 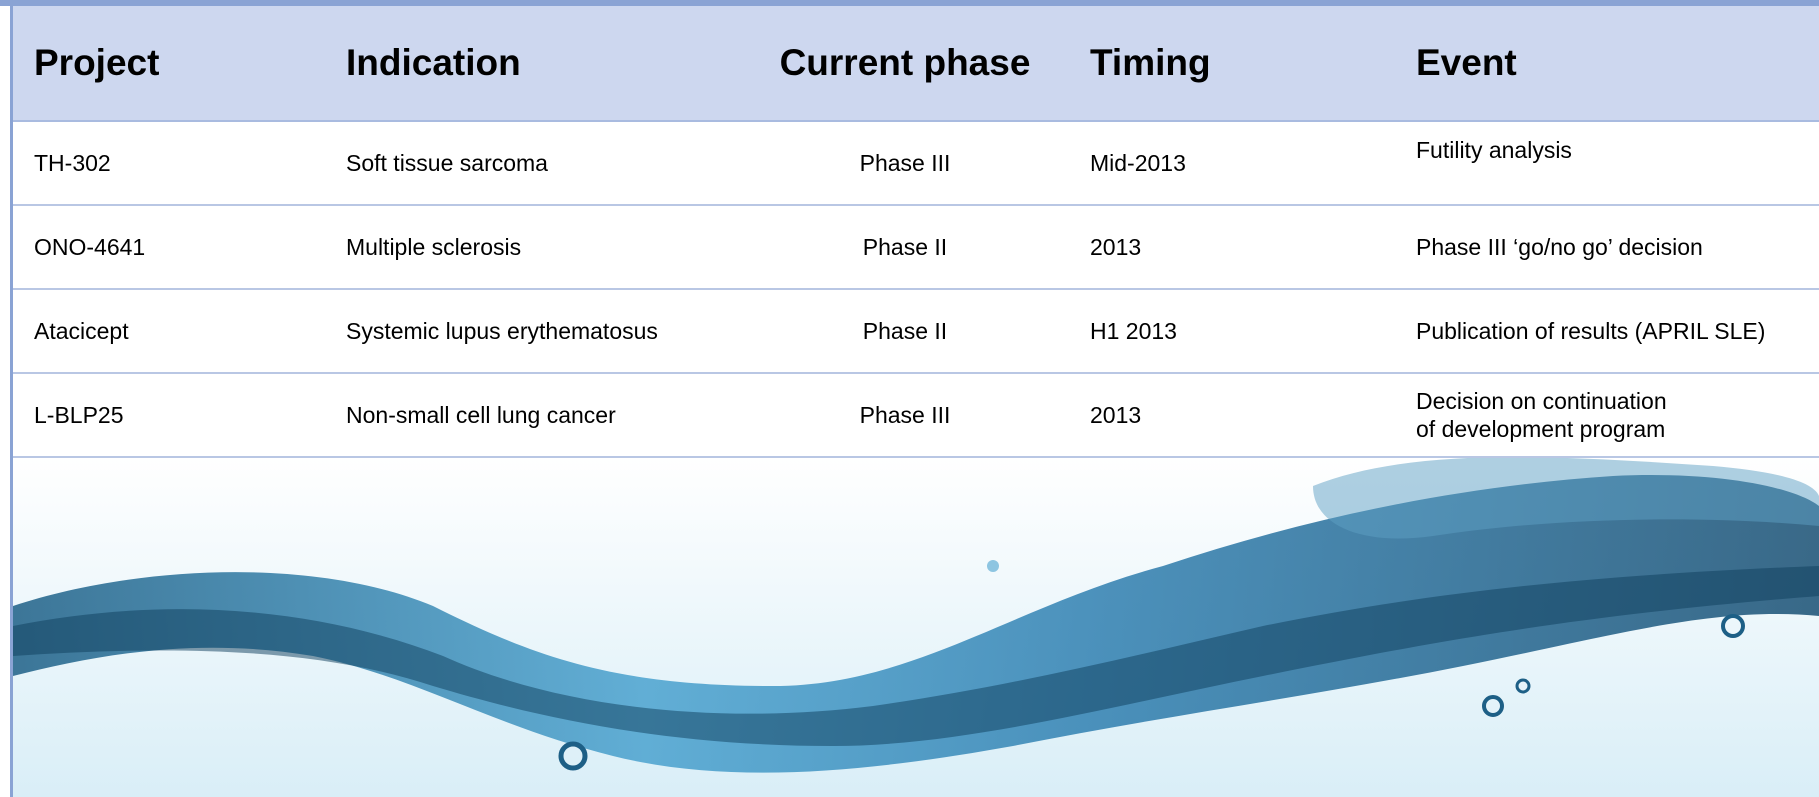 I want to click on column-header: Timing, so click(x=1150, y=62).